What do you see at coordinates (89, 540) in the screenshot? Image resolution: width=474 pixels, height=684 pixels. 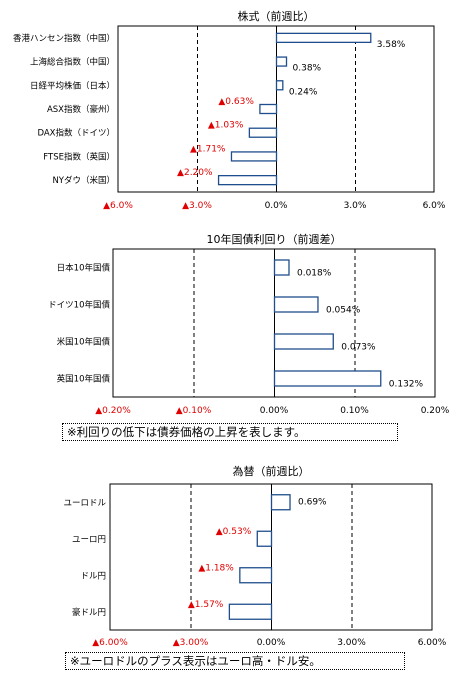 I see `fx-category-label: ユーロ円` at bounding box center [89, 540].